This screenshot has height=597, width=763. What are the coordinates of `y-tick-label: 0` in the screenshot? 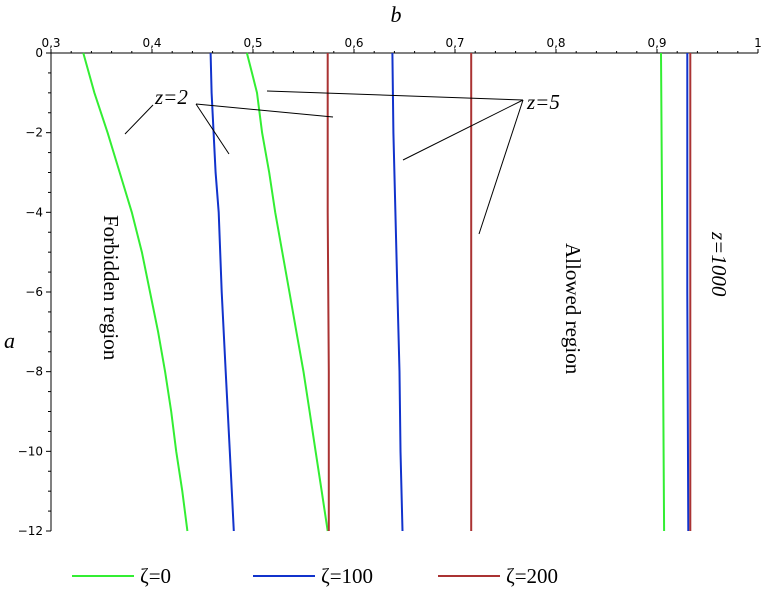 It's located at (39, 53).